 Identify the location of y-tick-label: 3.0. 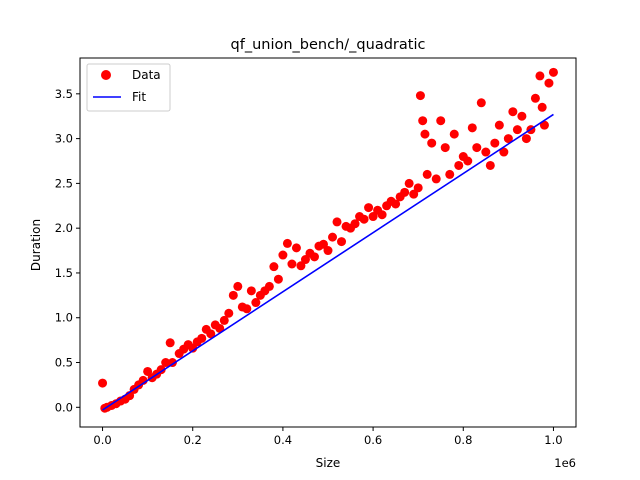
(64, 139).